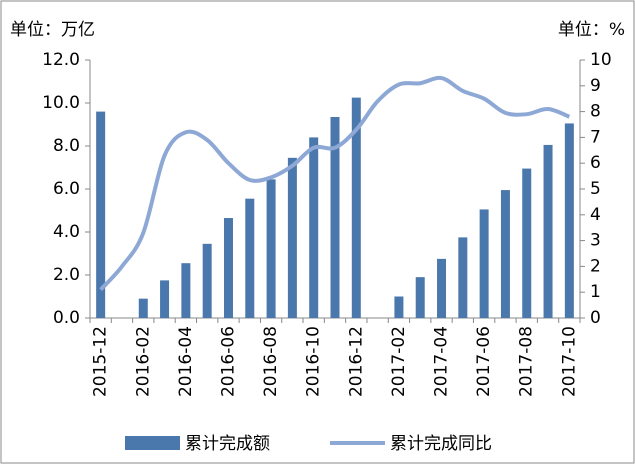 This screenshot has width=635, height=468. What do you see at coordinates (595, 292) in the screenshot?
I see `y2-tick-label: 1` at bounding box center [595, 292].